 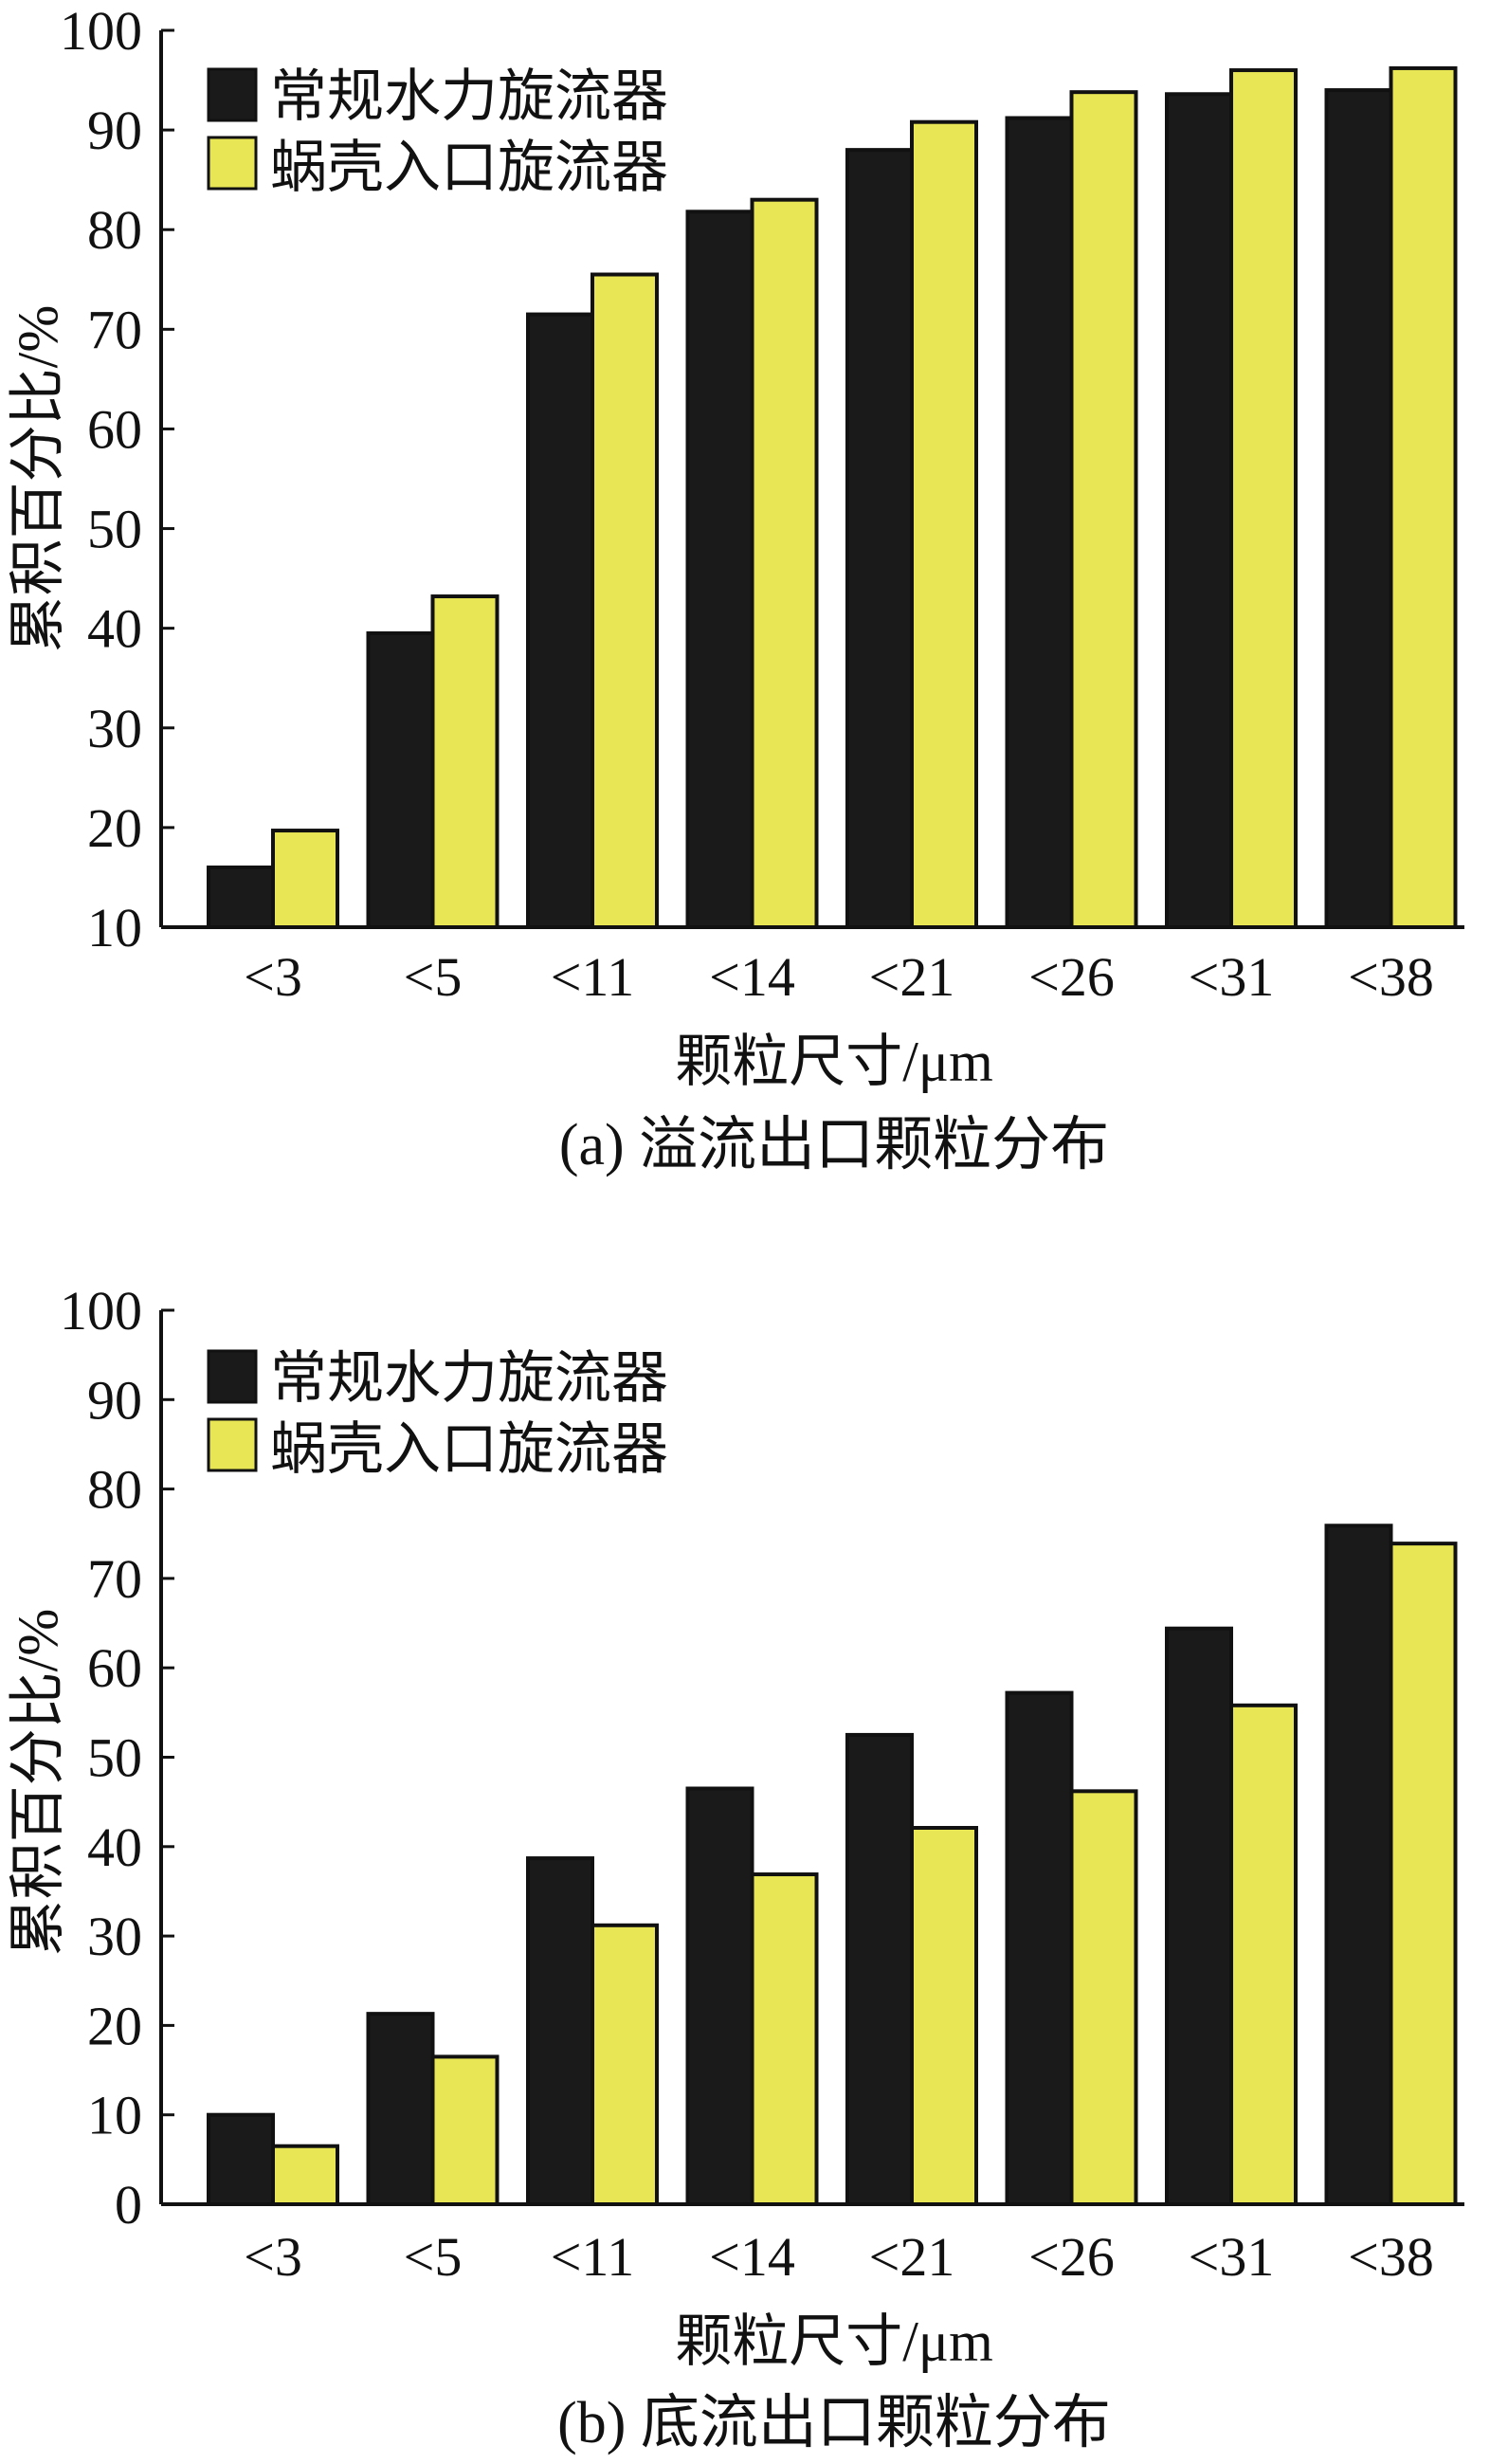 I want to click on panel-a-y-axis-label: 累积百分比/%, so click(x=38, y=479).